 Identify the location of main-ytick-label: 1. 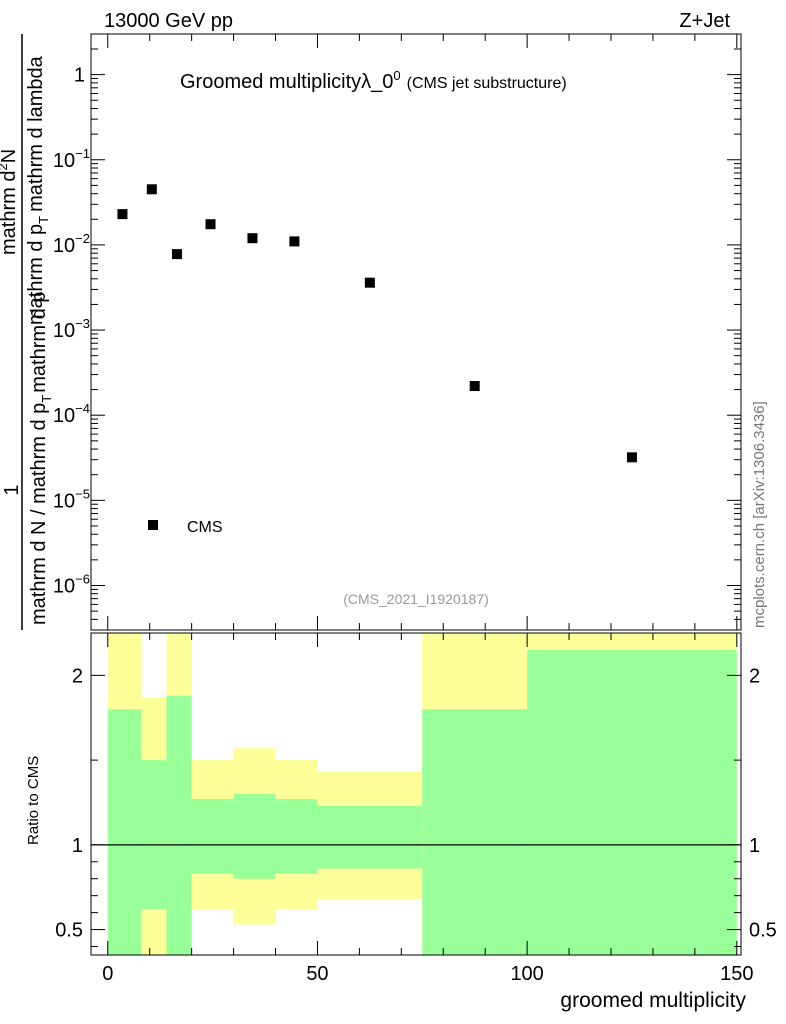
(79, 76).